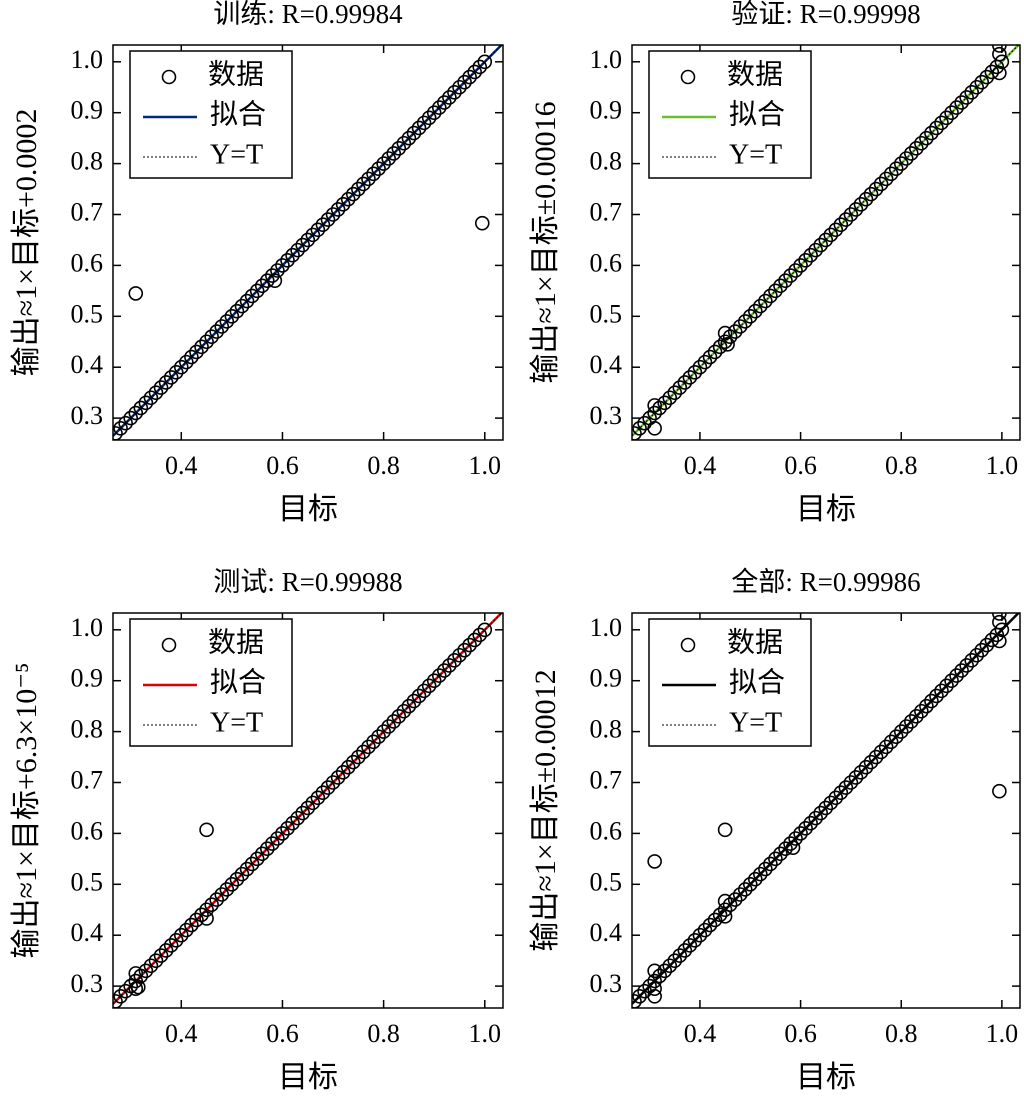 The width and height of the screenshot is (1024, 1096). I want to click on legend-label: 数据, so click(755, 642).